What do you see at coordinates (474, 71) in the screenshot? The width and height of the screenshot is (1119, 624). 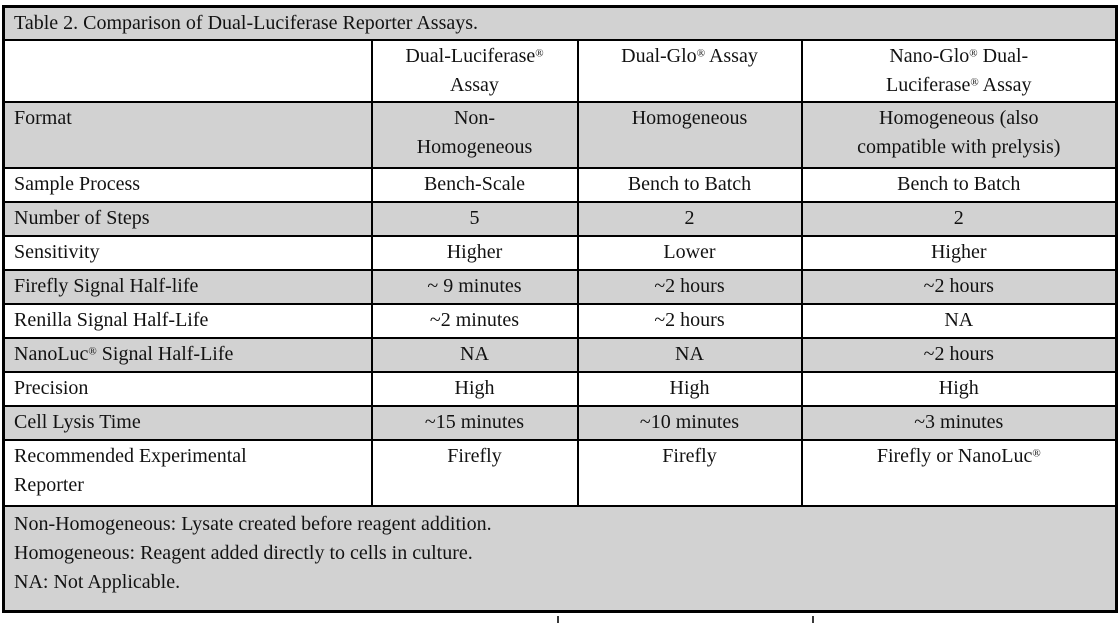 I see `column-header-dual-luciferase-assay: Dual-Luciferase® Assay` at bounding box center [474, 71].